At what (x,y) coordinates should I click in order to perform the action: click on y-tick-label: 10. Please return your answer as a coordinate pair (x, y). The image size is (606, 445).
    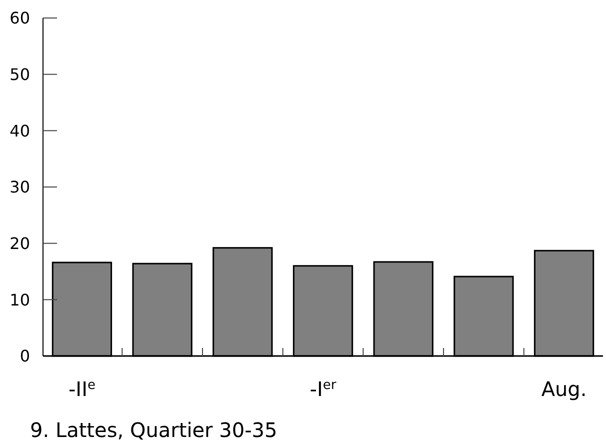
    Looking at the image, I should click on (20, 300).